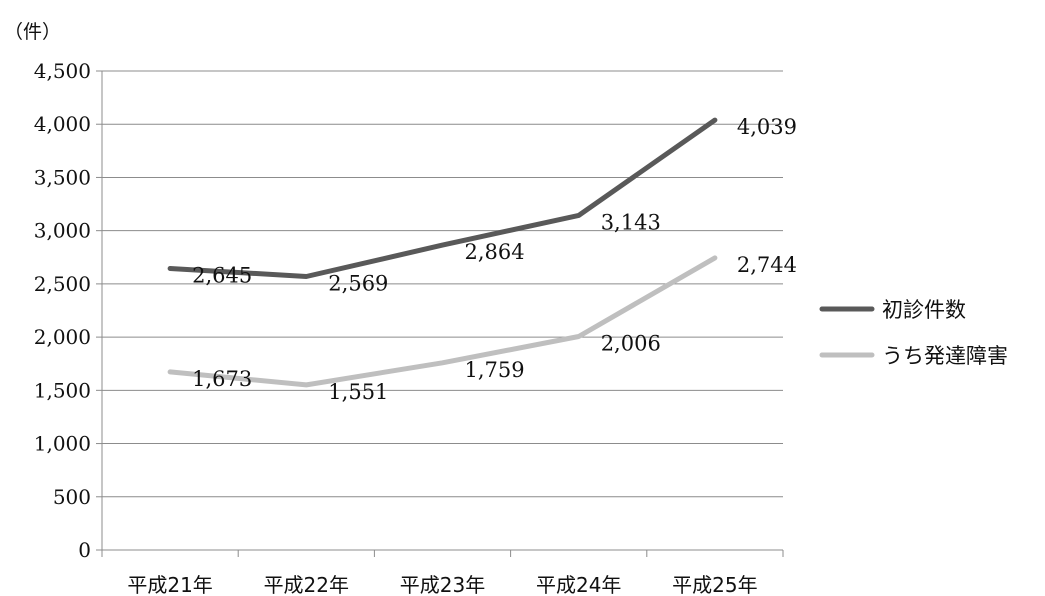  I want to click on data-label: 2,569, so click(358, 284).